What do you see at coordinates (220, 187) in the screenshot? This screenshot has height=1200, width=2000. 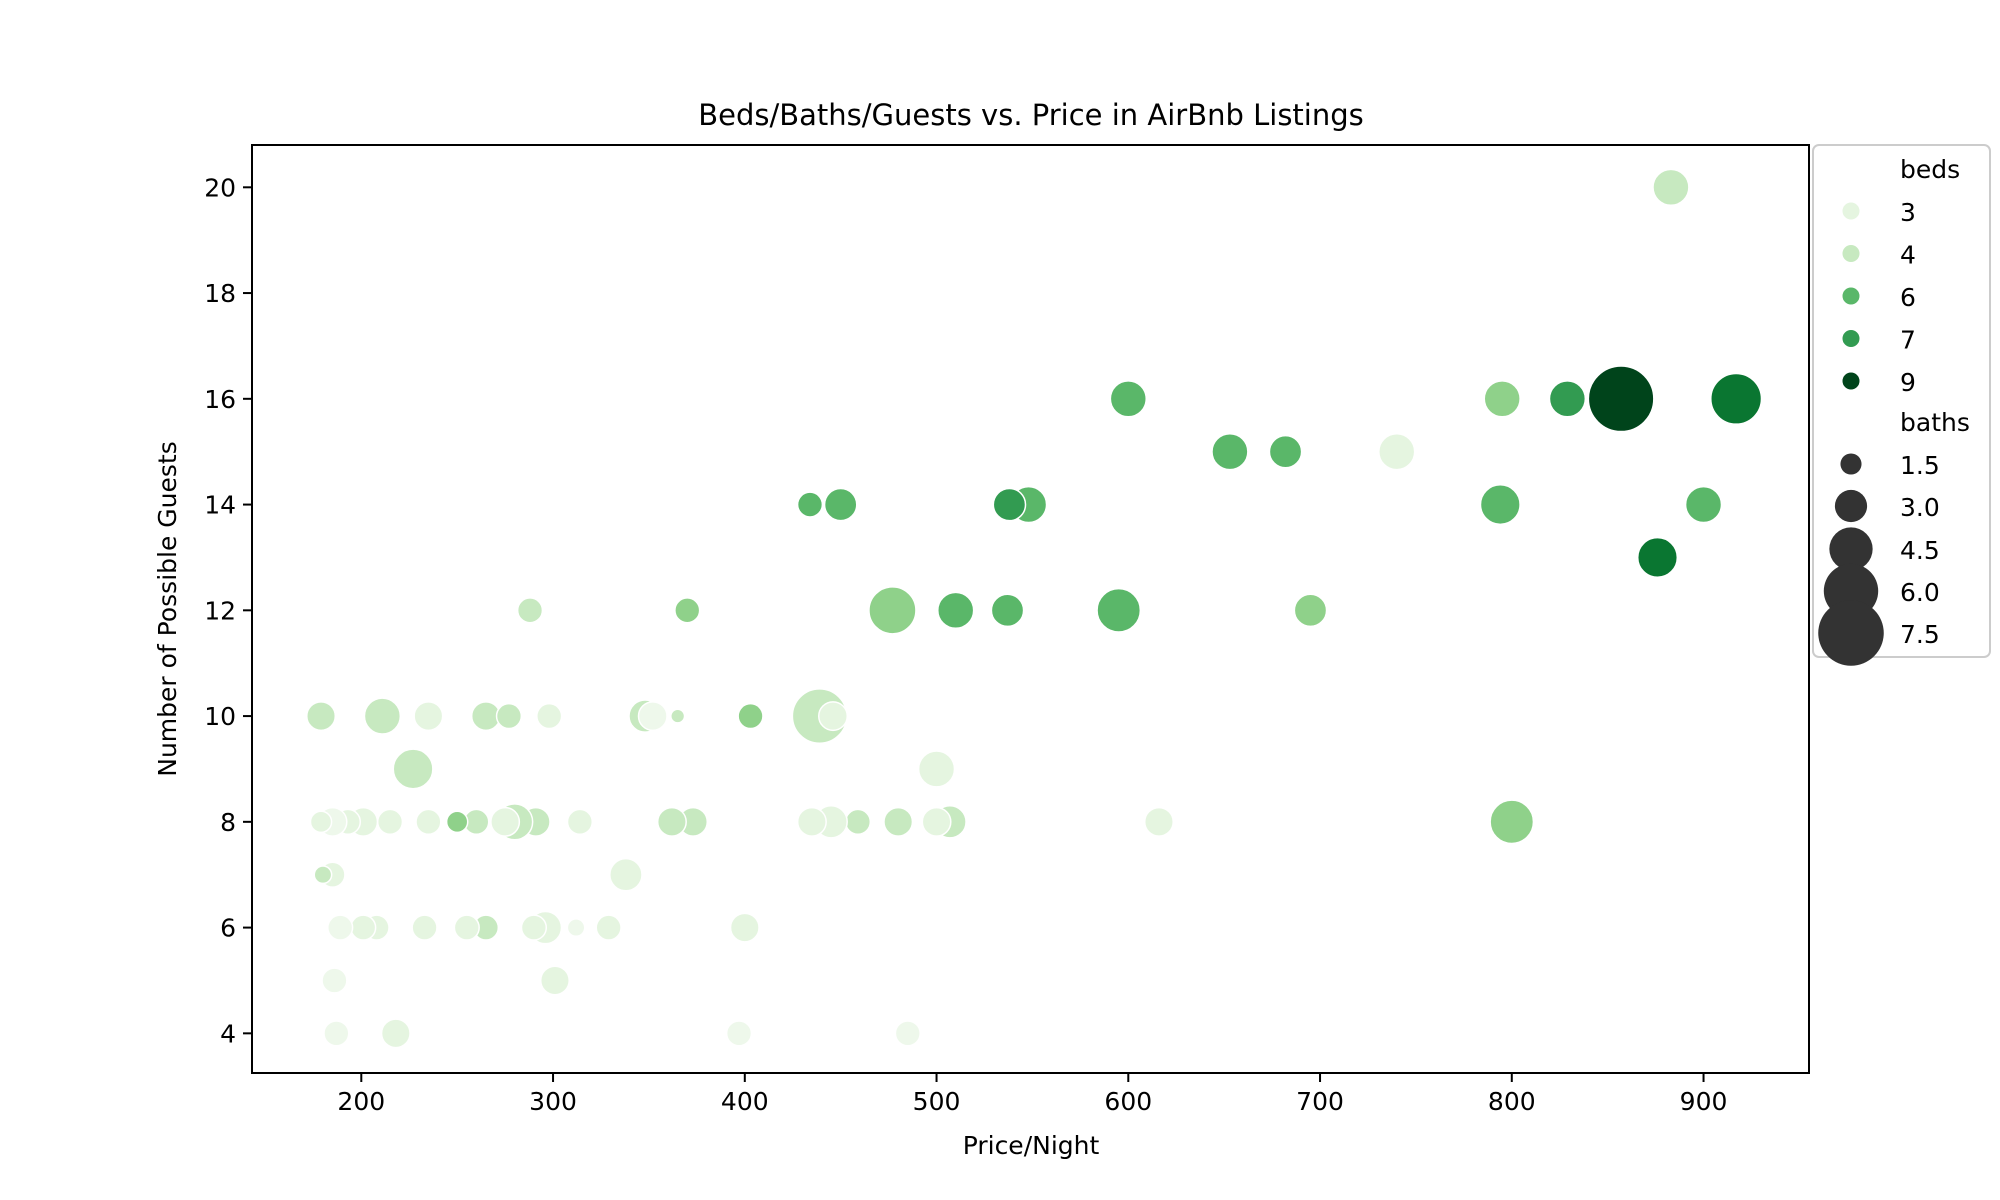 I see `y-tick-label: 20` at bounding box center [220, 187].